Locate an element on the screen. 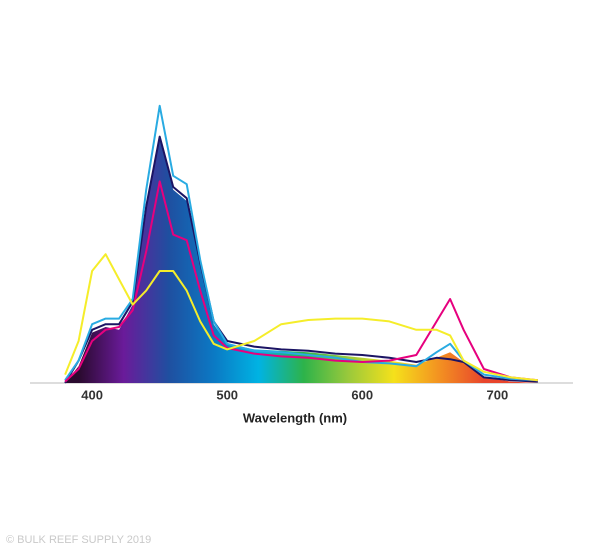  x-tick-label: 500 is located at coordinates (227, 394).